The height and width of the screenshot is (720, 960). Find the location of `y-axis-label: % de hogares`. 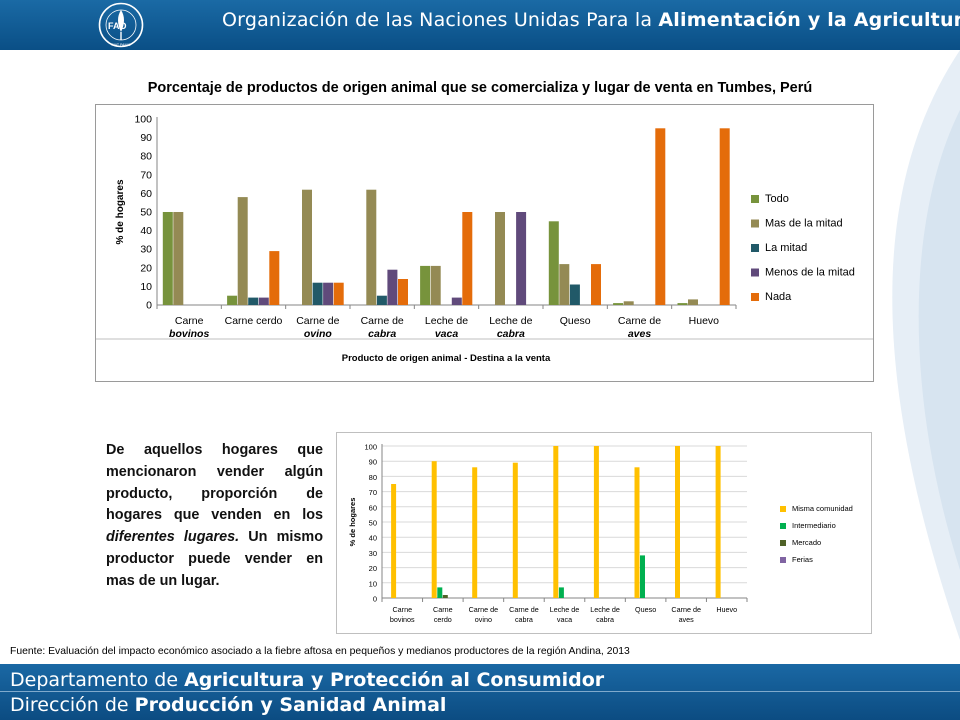

y-axis-label: % de hogares is located at coordinates (352, 522).